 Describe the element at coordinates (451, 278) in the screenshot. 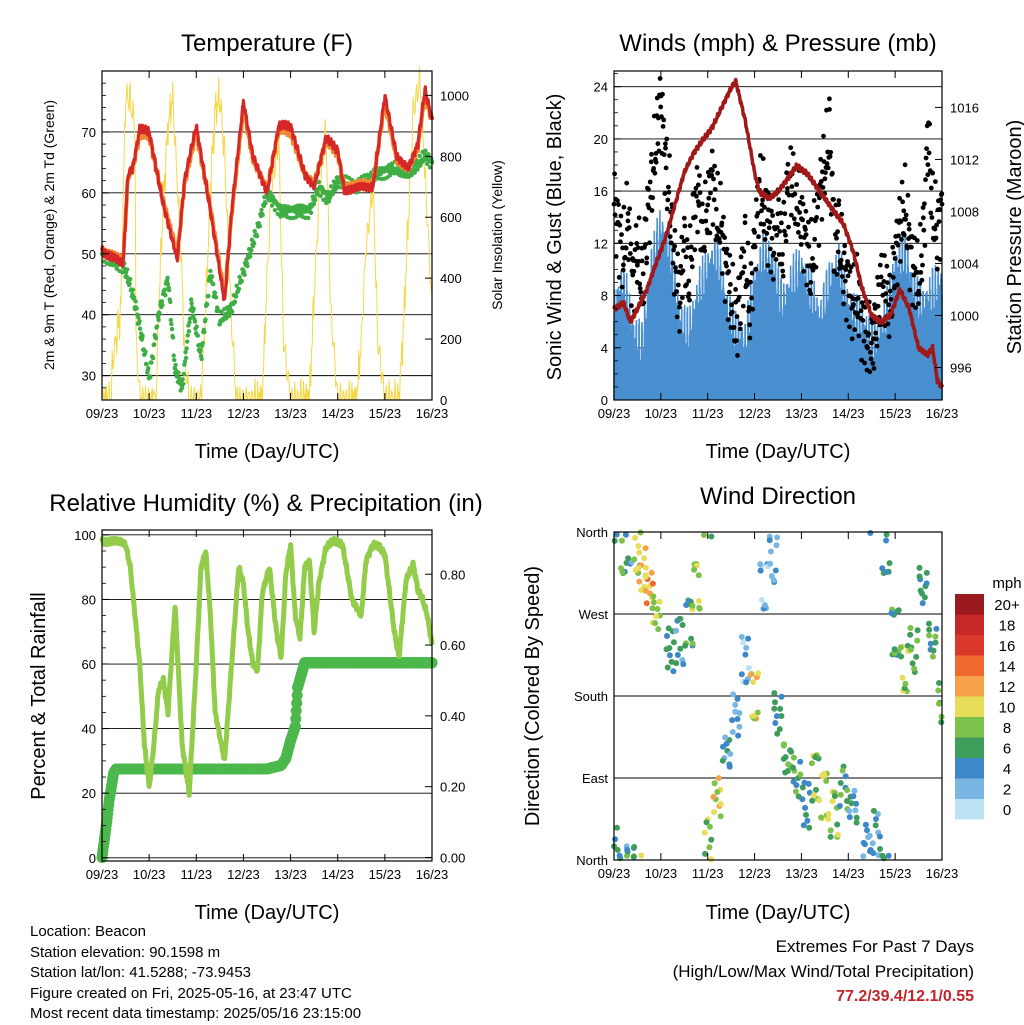

I see `y-tick-label: 400` at that location.